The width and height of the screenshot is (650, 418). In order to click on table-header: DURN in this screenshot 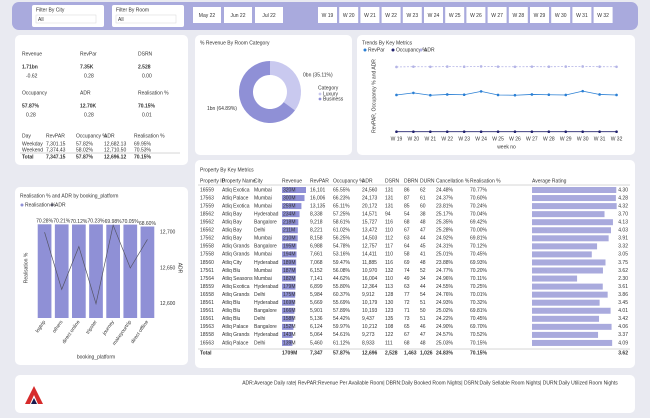, I will do `click(427, 181)`.